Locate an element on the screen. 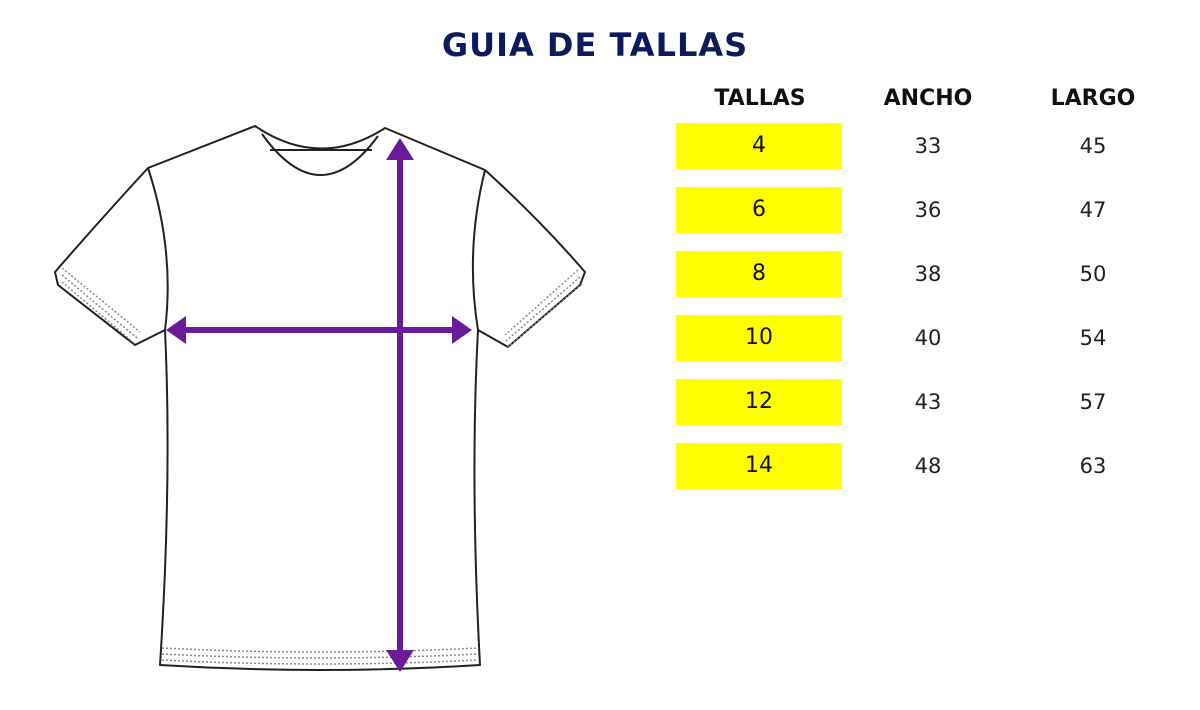  length-arrow is located at coordinates (400, 405).